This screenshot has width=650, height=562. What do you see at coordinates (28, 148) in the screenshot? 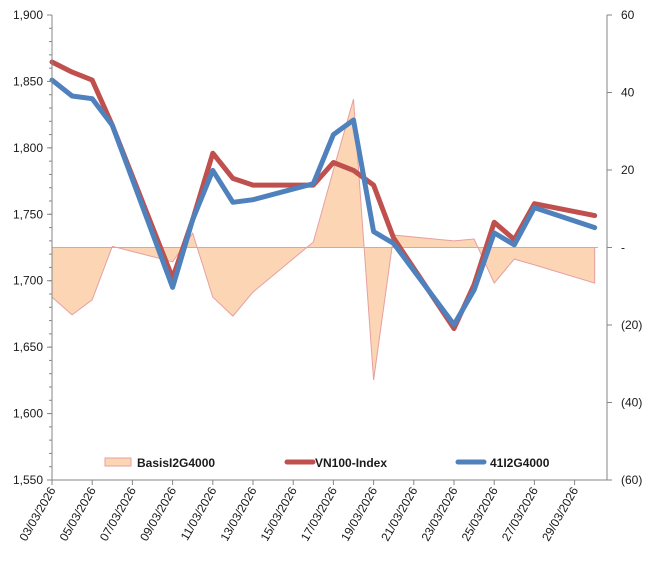
I see `left-axis-tick-label: 1,800` at bounding box center [28, 148].